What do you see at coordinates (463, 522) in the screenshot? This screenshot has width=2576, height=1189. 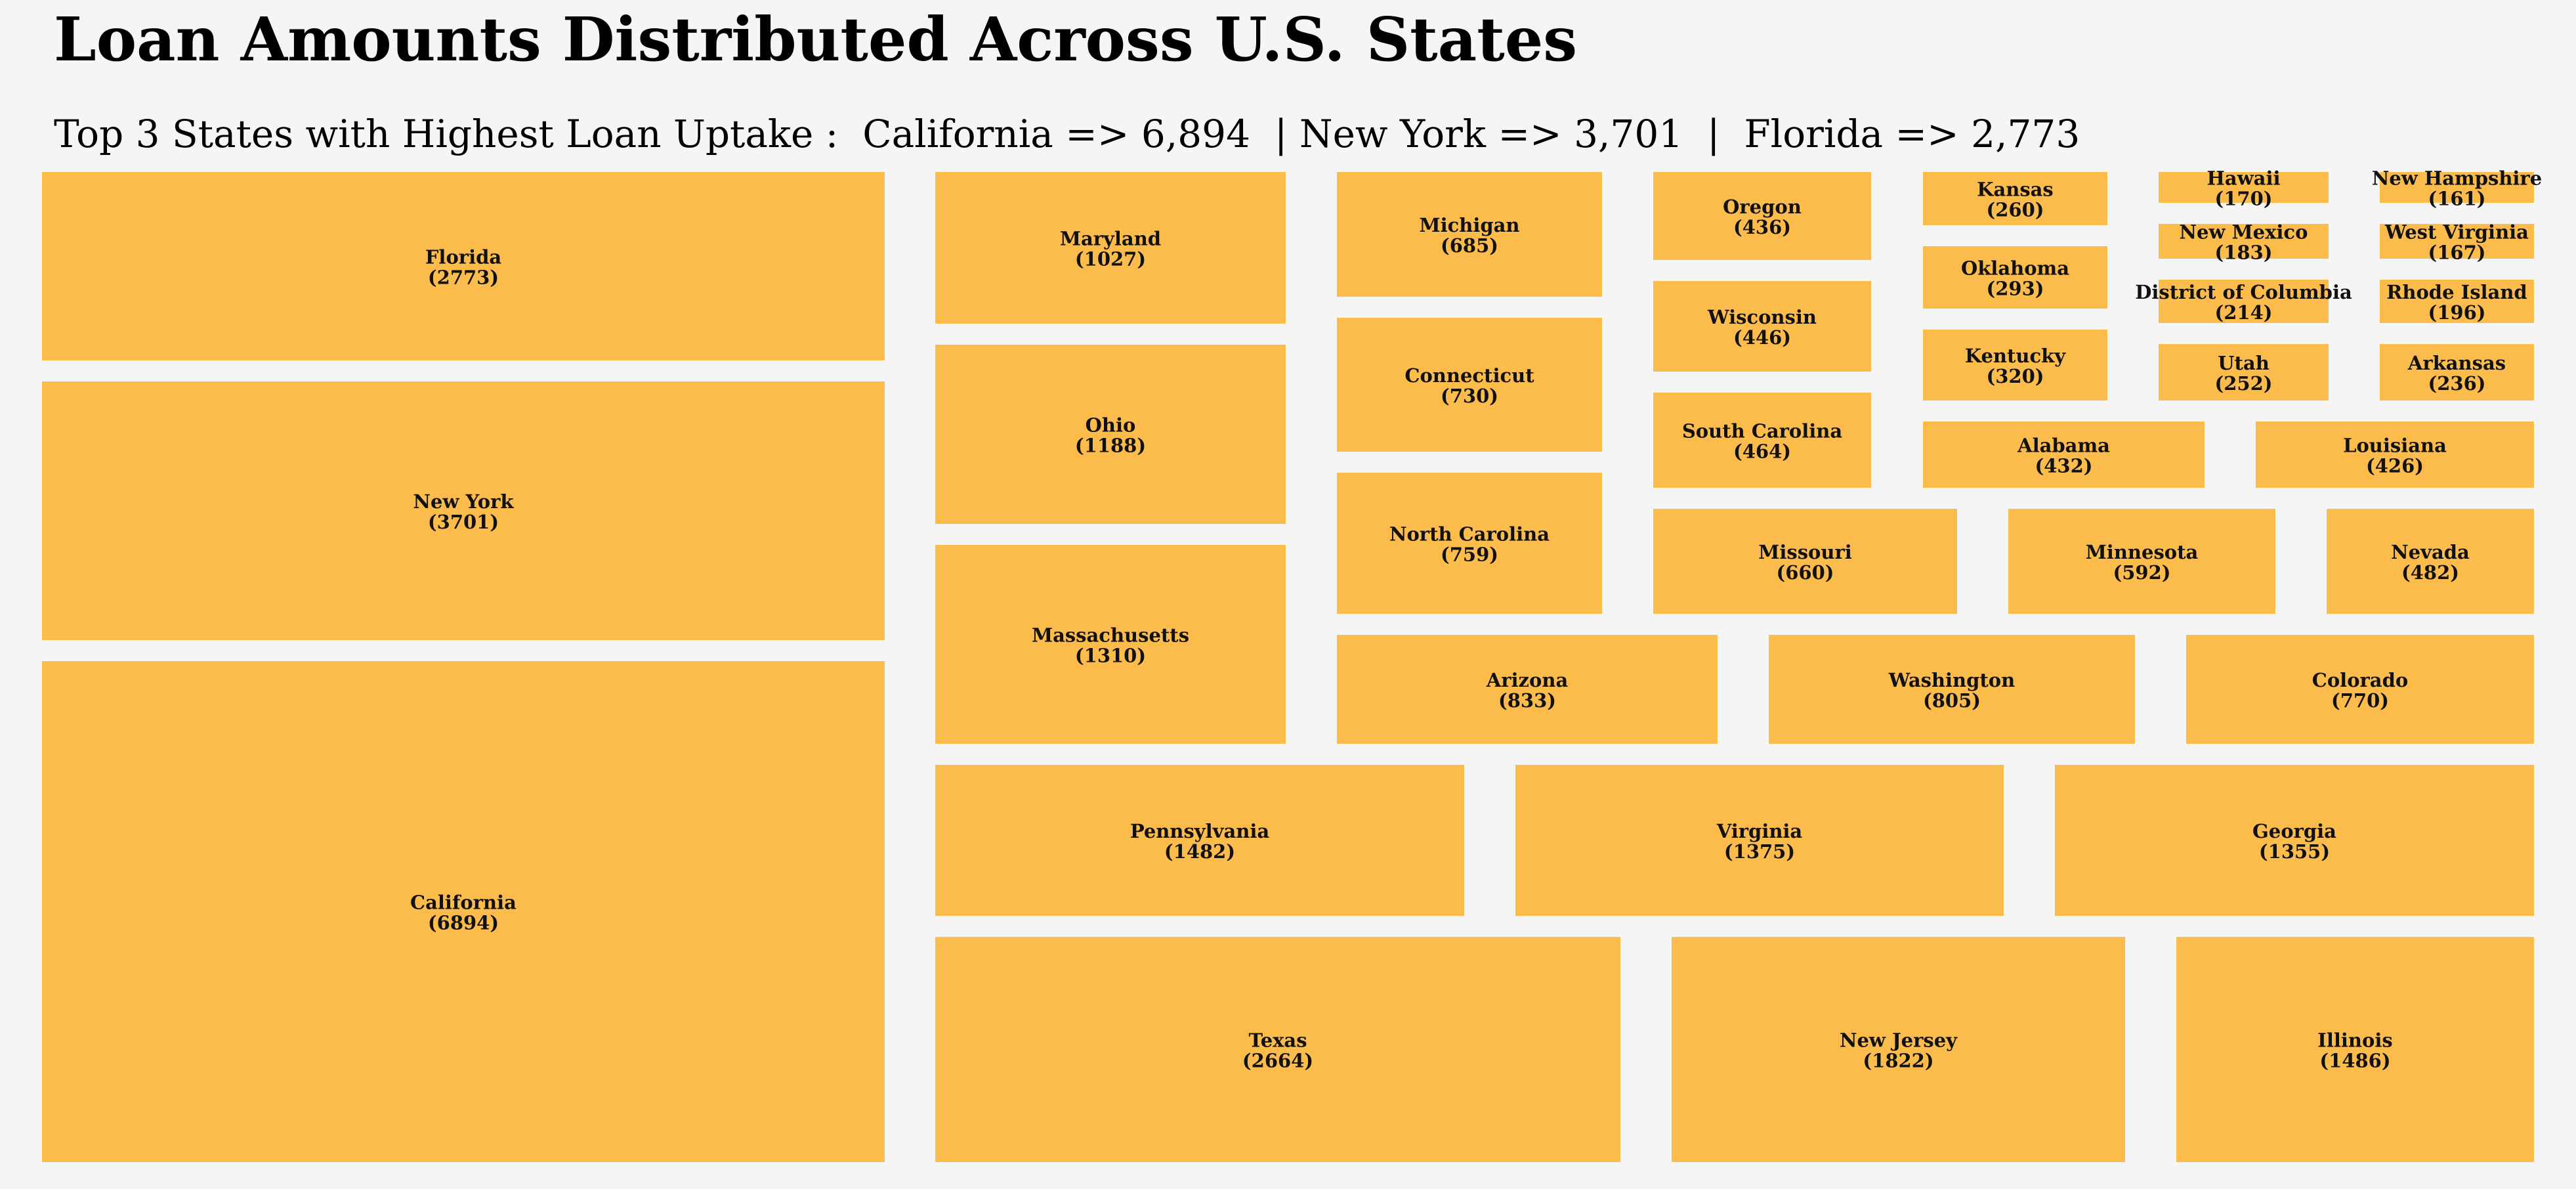 I see `tile-value: (3701)` at bounding box center [463, 522].